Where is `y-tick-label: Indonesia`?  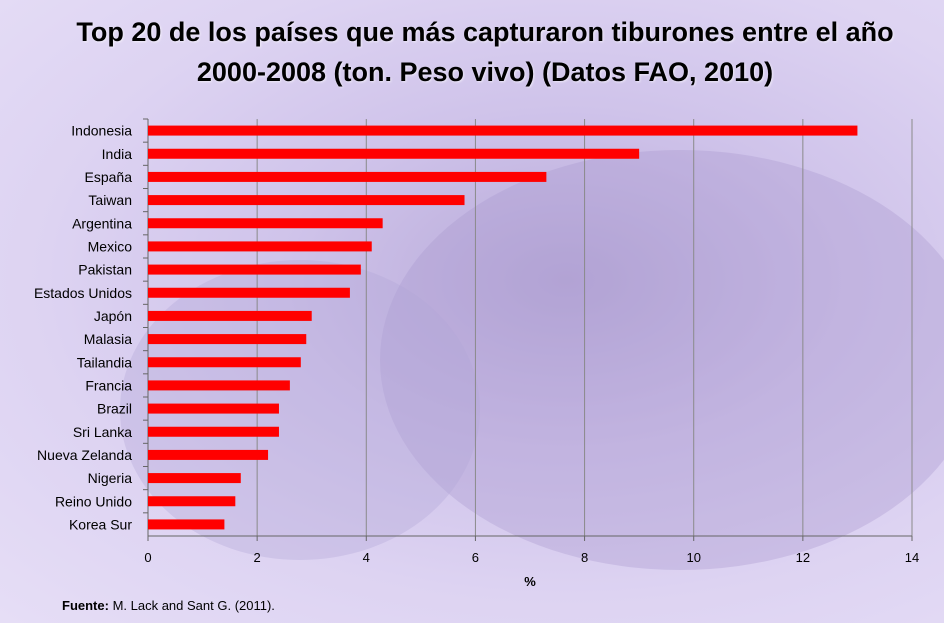
y-tick-label: Indonesia is located at coordinates (101, 131).